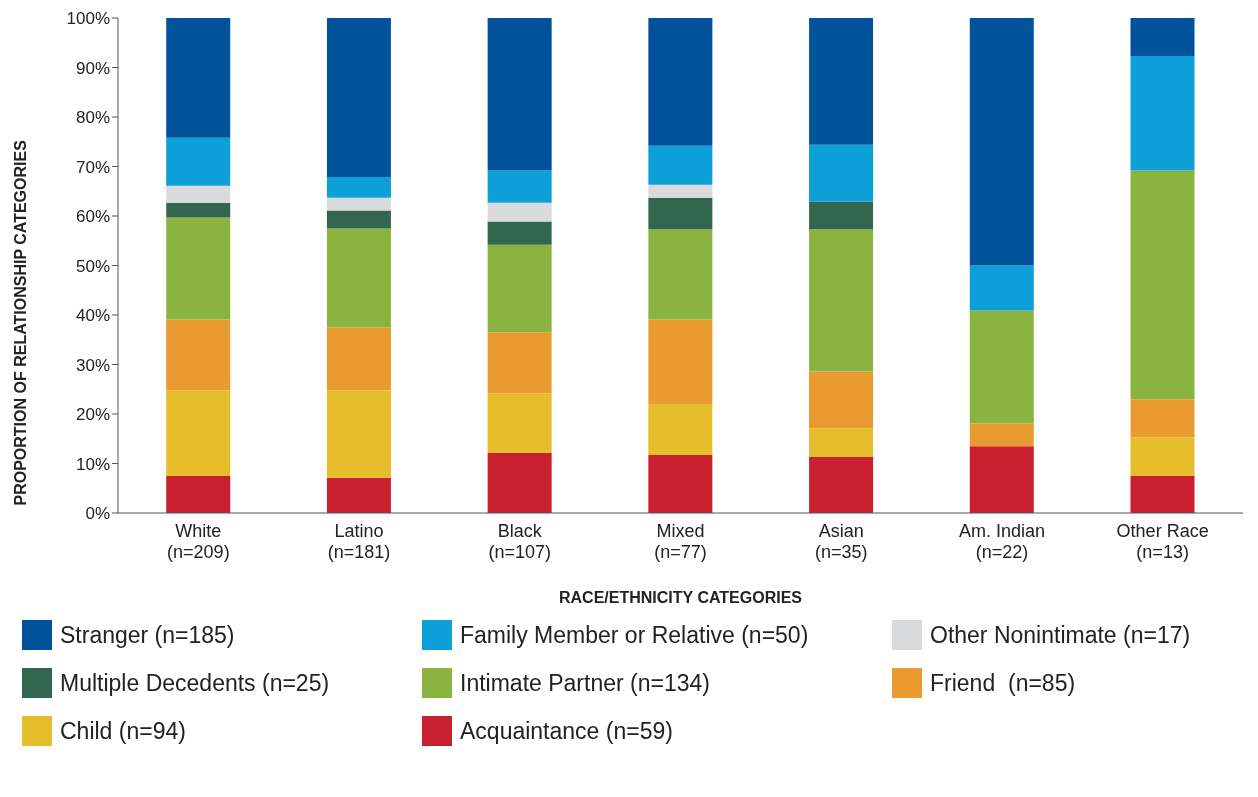  I want to click on y-tick-label: 80%, so click(92, 118).